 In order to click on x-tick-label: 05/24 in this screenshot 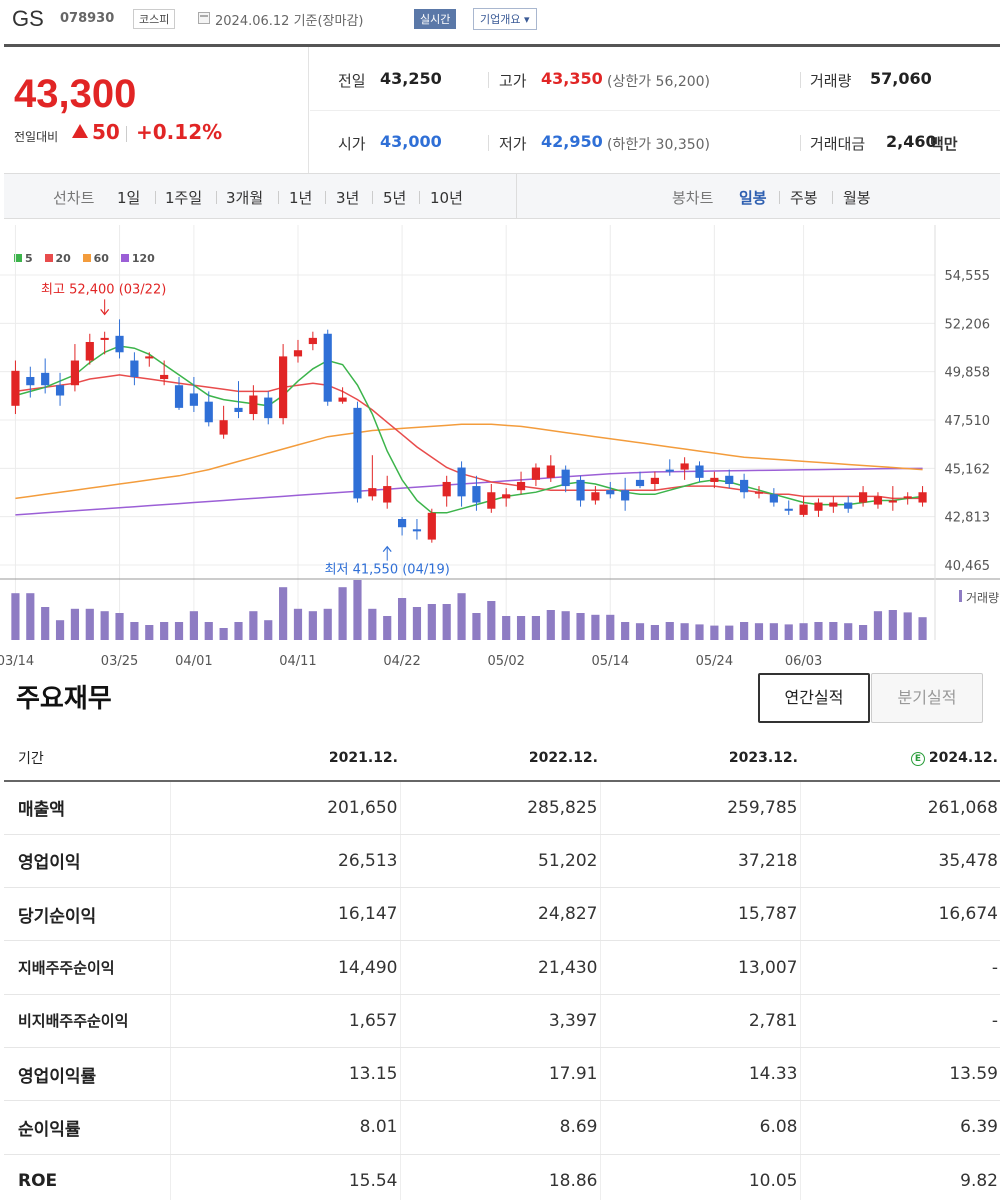, I will do `click(714, 661)`.